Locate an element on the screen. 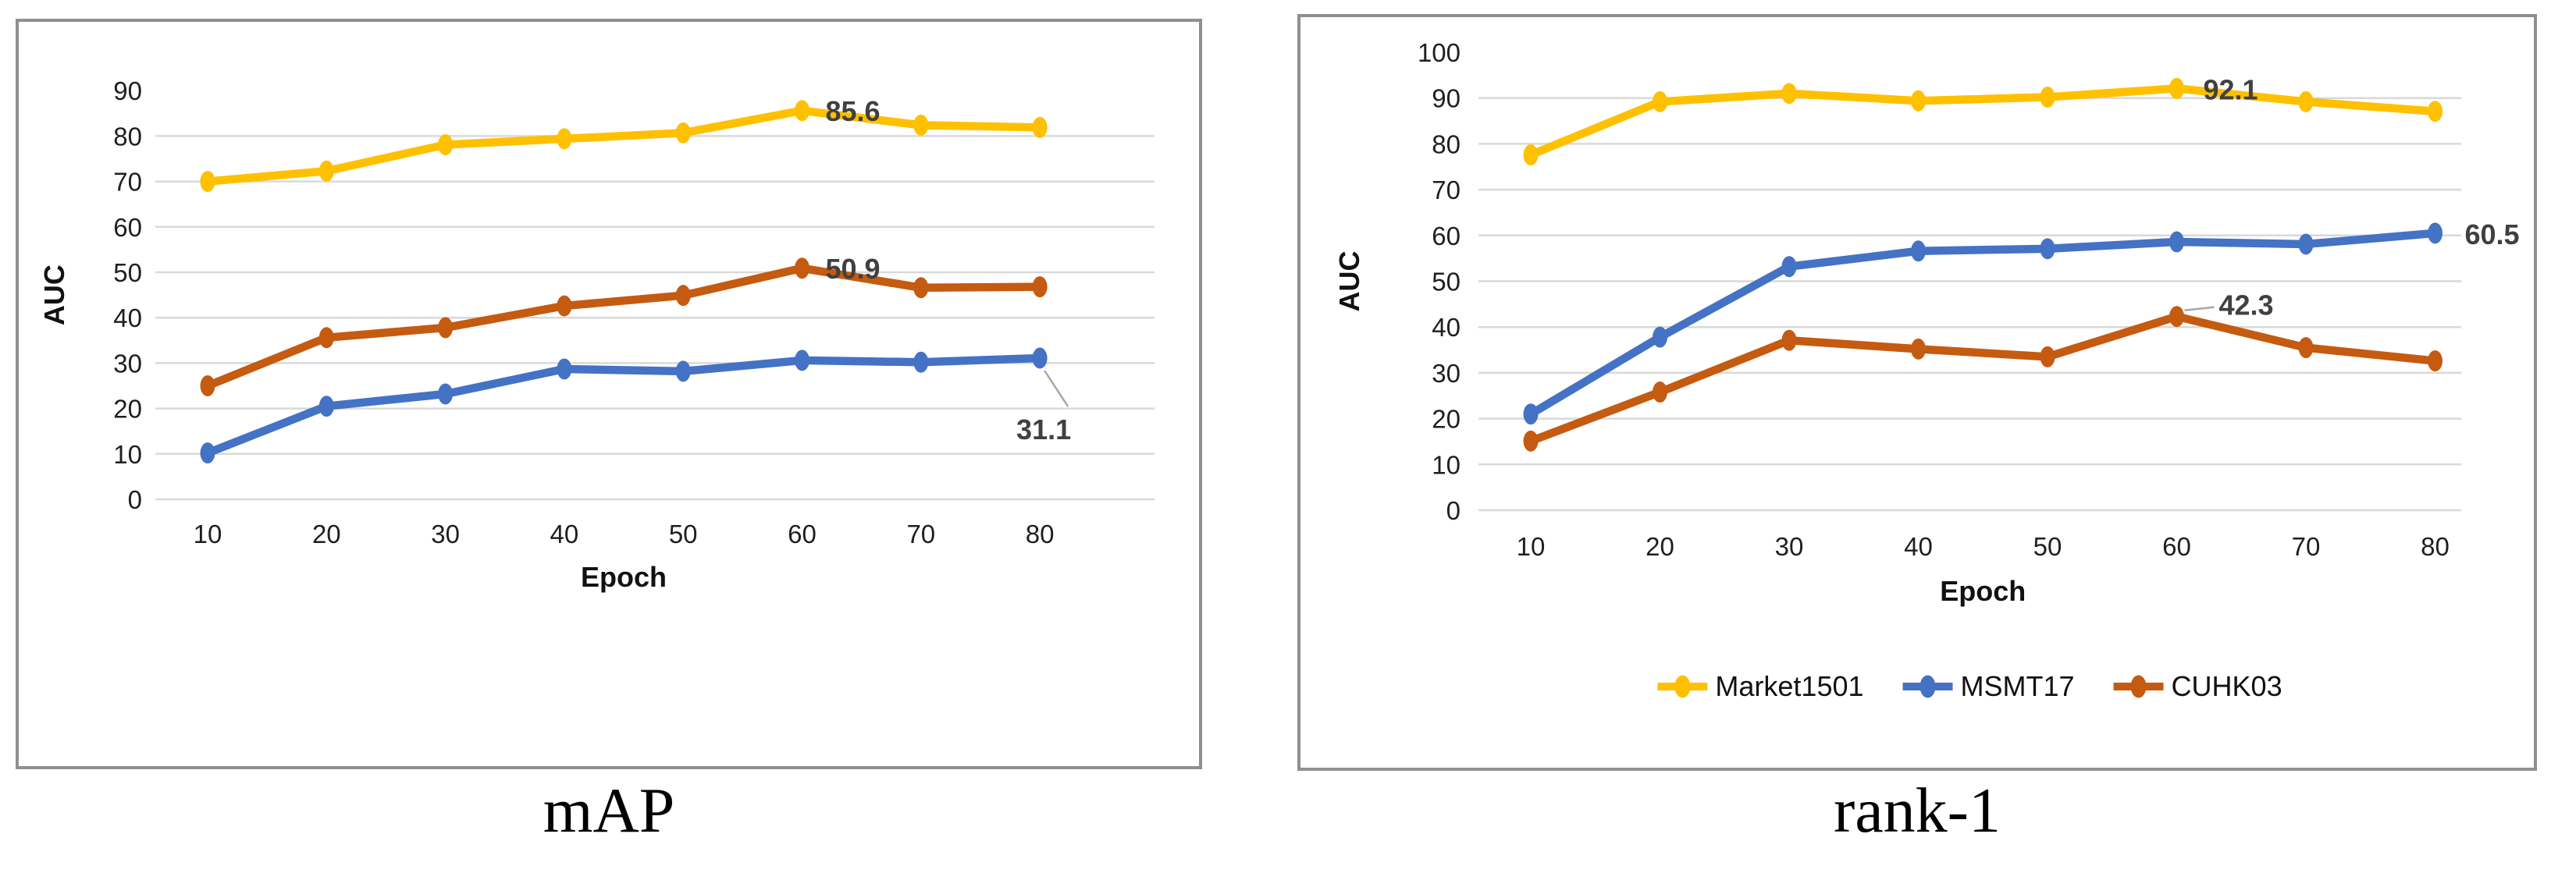 The width and height of the screenshot is (2576, 873). data-label: 92.1 is located at coordinates (2231, 89).